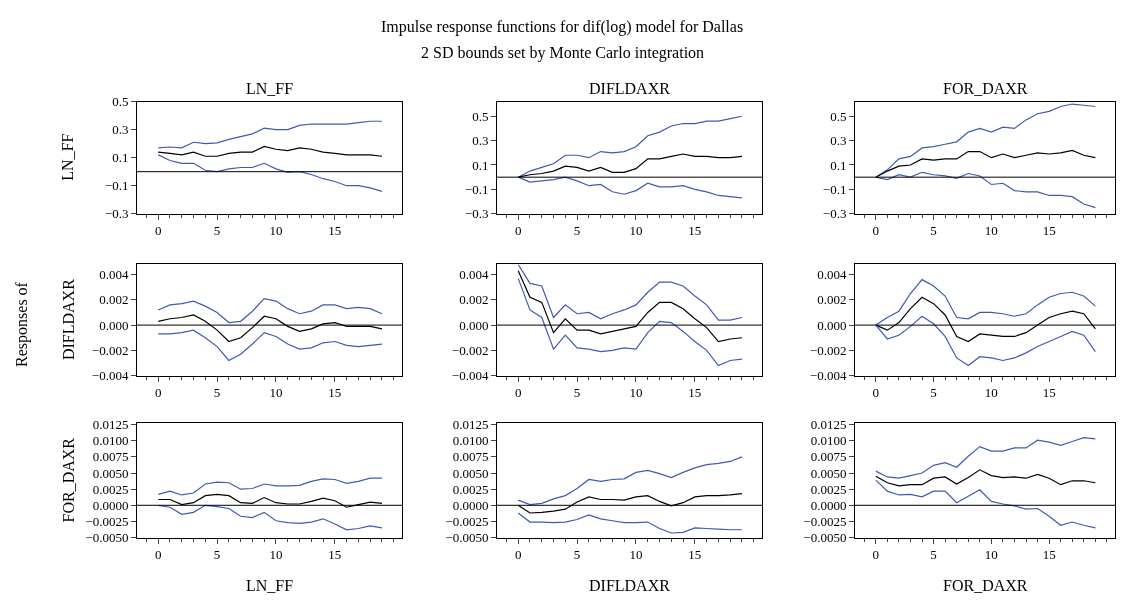 This screenshot has height=605, width=1124. What do you see at coordinates (562, 27) in the screenshot?
I see `text: Impulse response functions for dif(log) model for Dallas` at bounding box center [562, 27].